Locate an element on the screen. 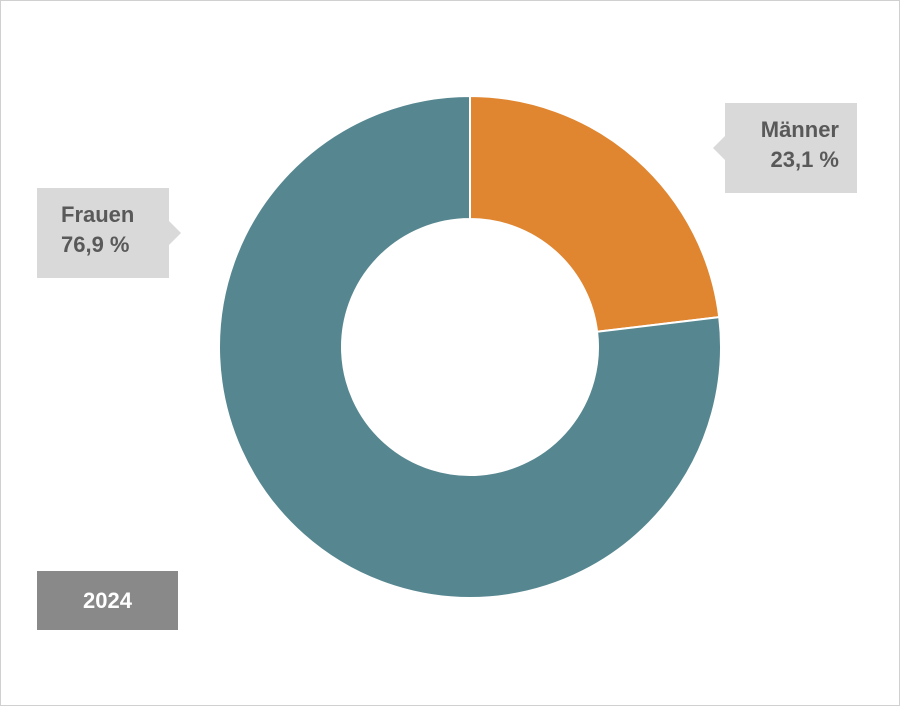 This screenshot has width=900, height=706. data-label-frauen-category: Frauen is located at coordinates (98, 214).